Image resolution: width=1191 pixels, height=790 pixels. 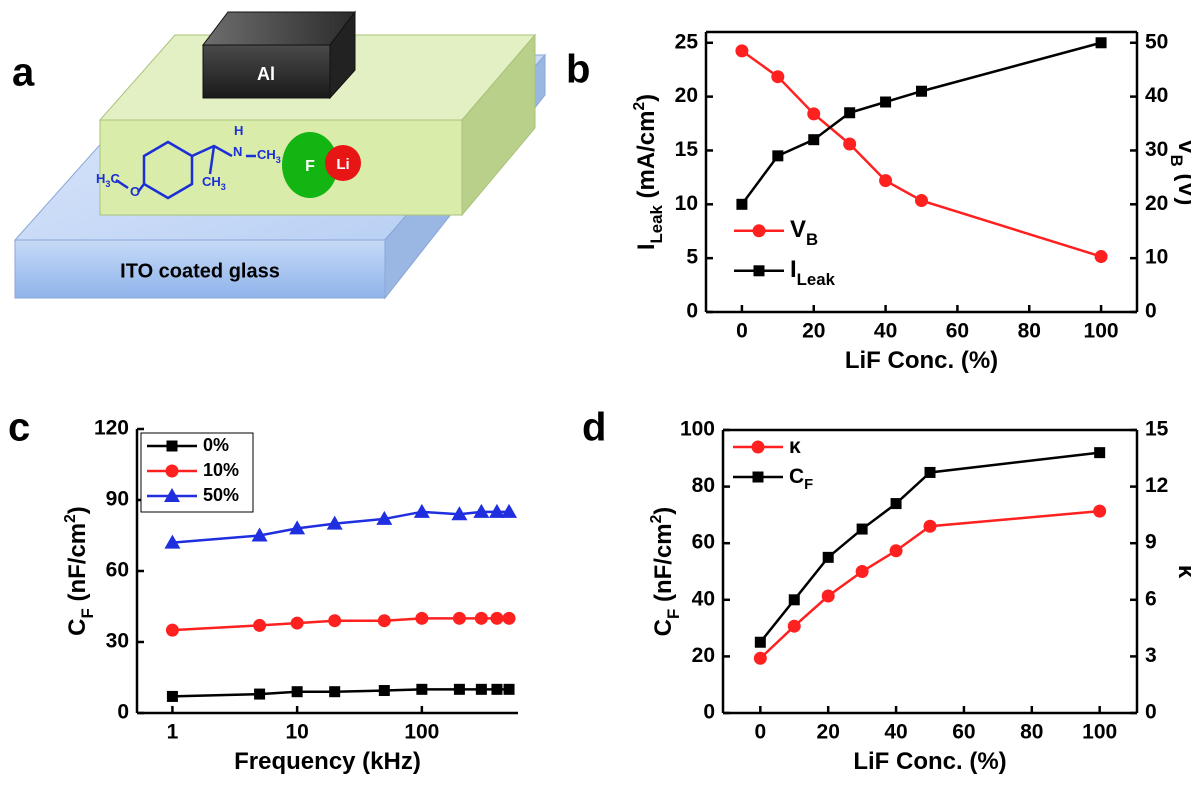 I want to click on al-label: Al, so click(x=266, y=74).